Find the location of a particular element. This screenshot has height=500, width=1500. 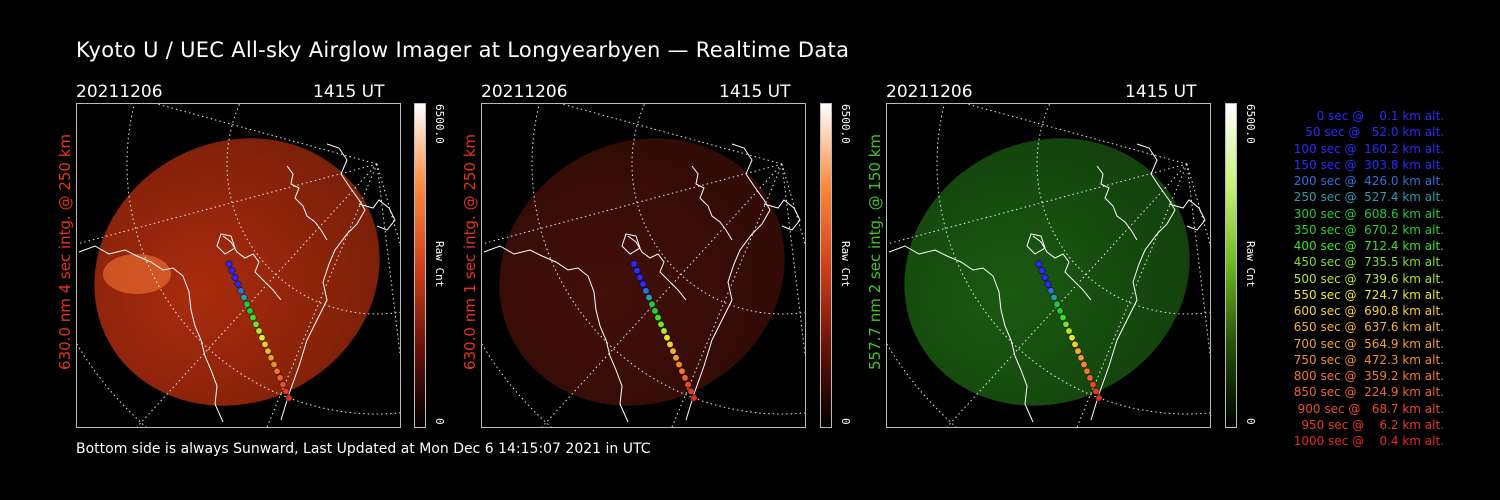

legend-entry: 200 sec @ 426.0 km alt. is located at coordinates (1366, 181).